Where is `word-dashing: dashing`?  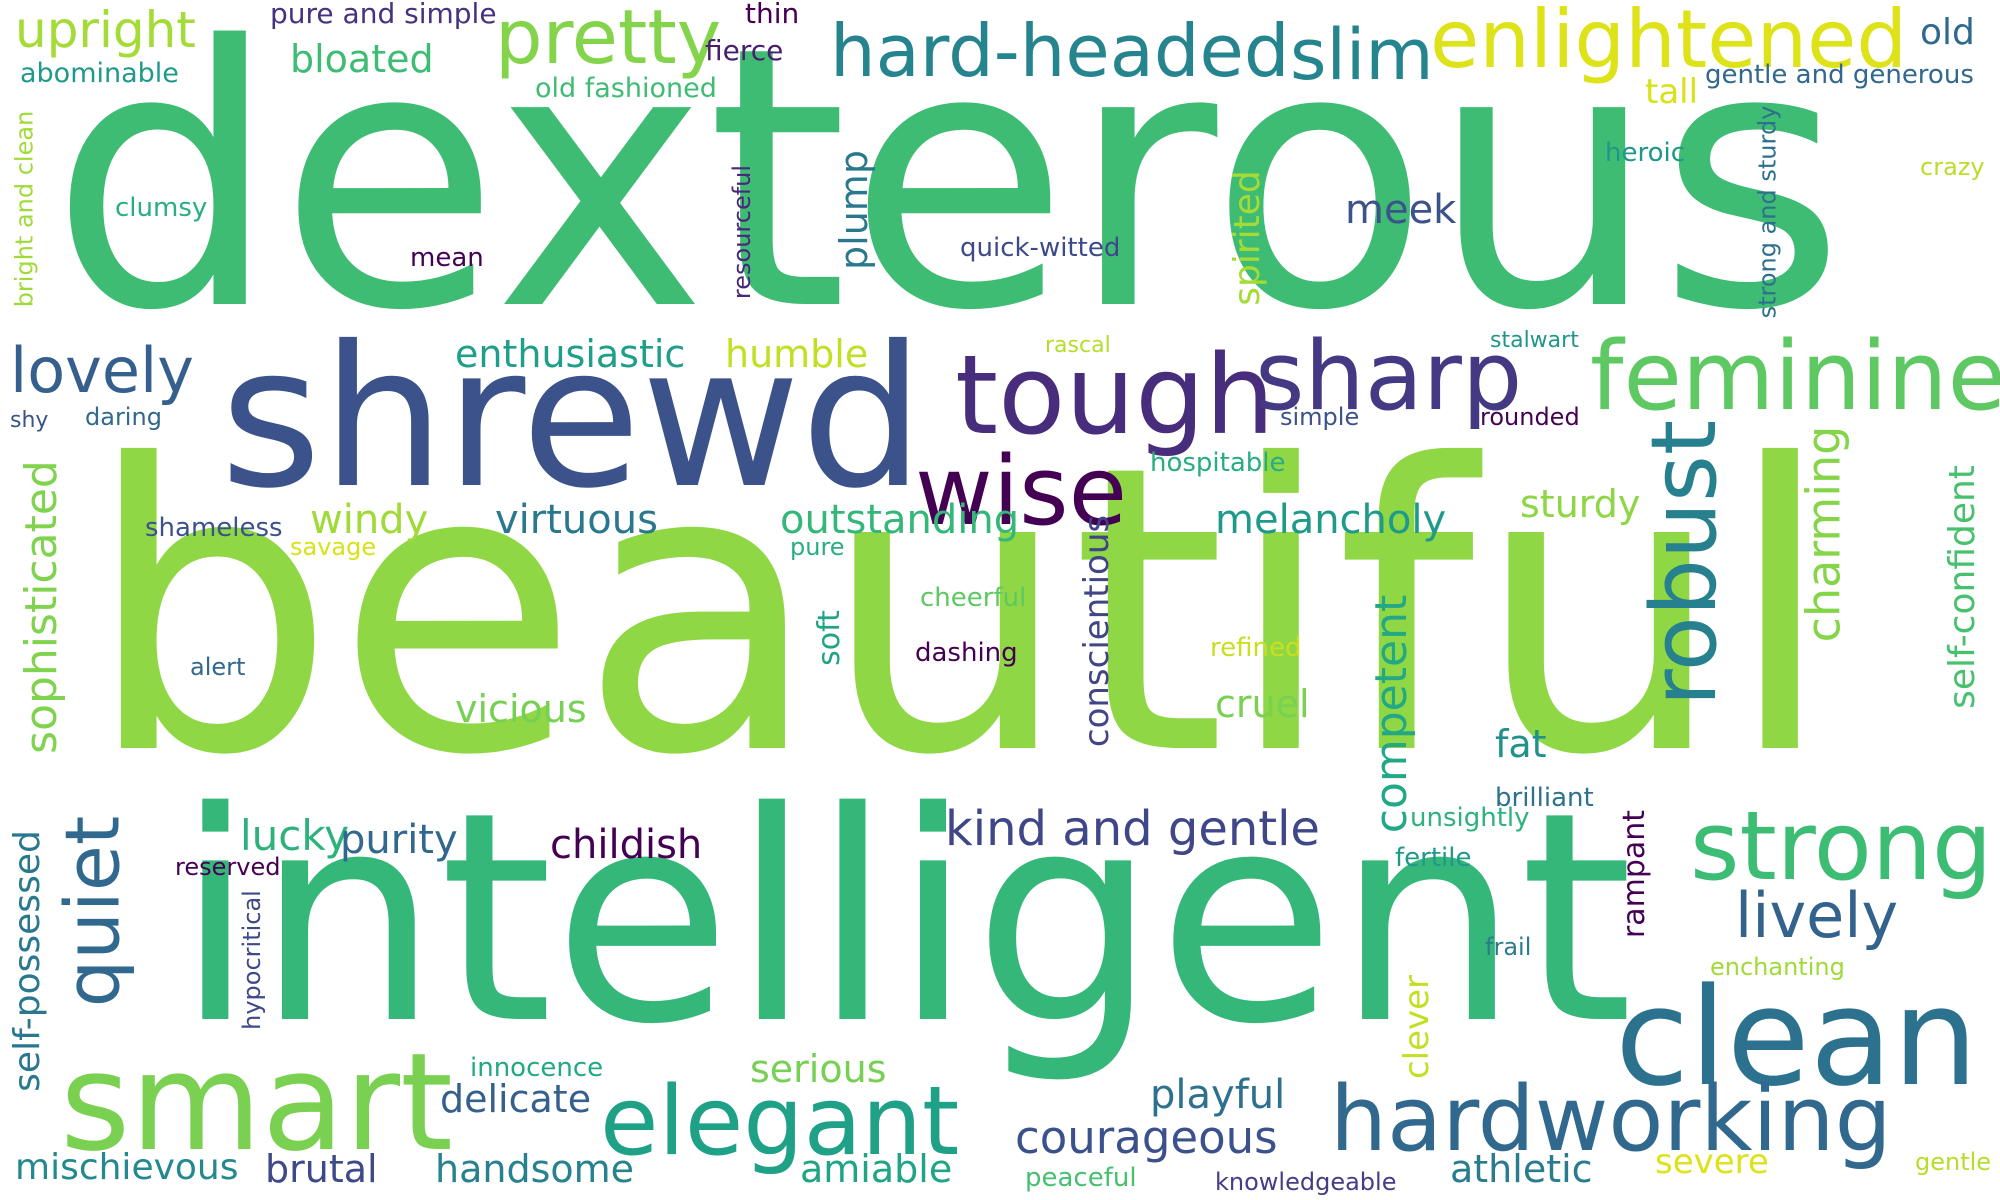
word-dashing: dashing is located at coordinates (966, 653).